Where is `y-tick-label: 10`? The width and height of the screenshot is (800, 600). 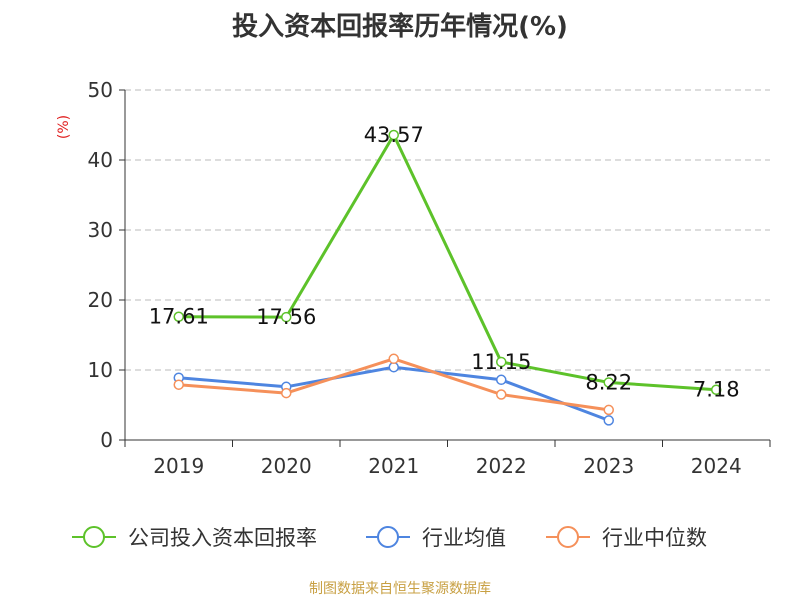 y-tick-label: 10 is located at coordinates (100, 370).